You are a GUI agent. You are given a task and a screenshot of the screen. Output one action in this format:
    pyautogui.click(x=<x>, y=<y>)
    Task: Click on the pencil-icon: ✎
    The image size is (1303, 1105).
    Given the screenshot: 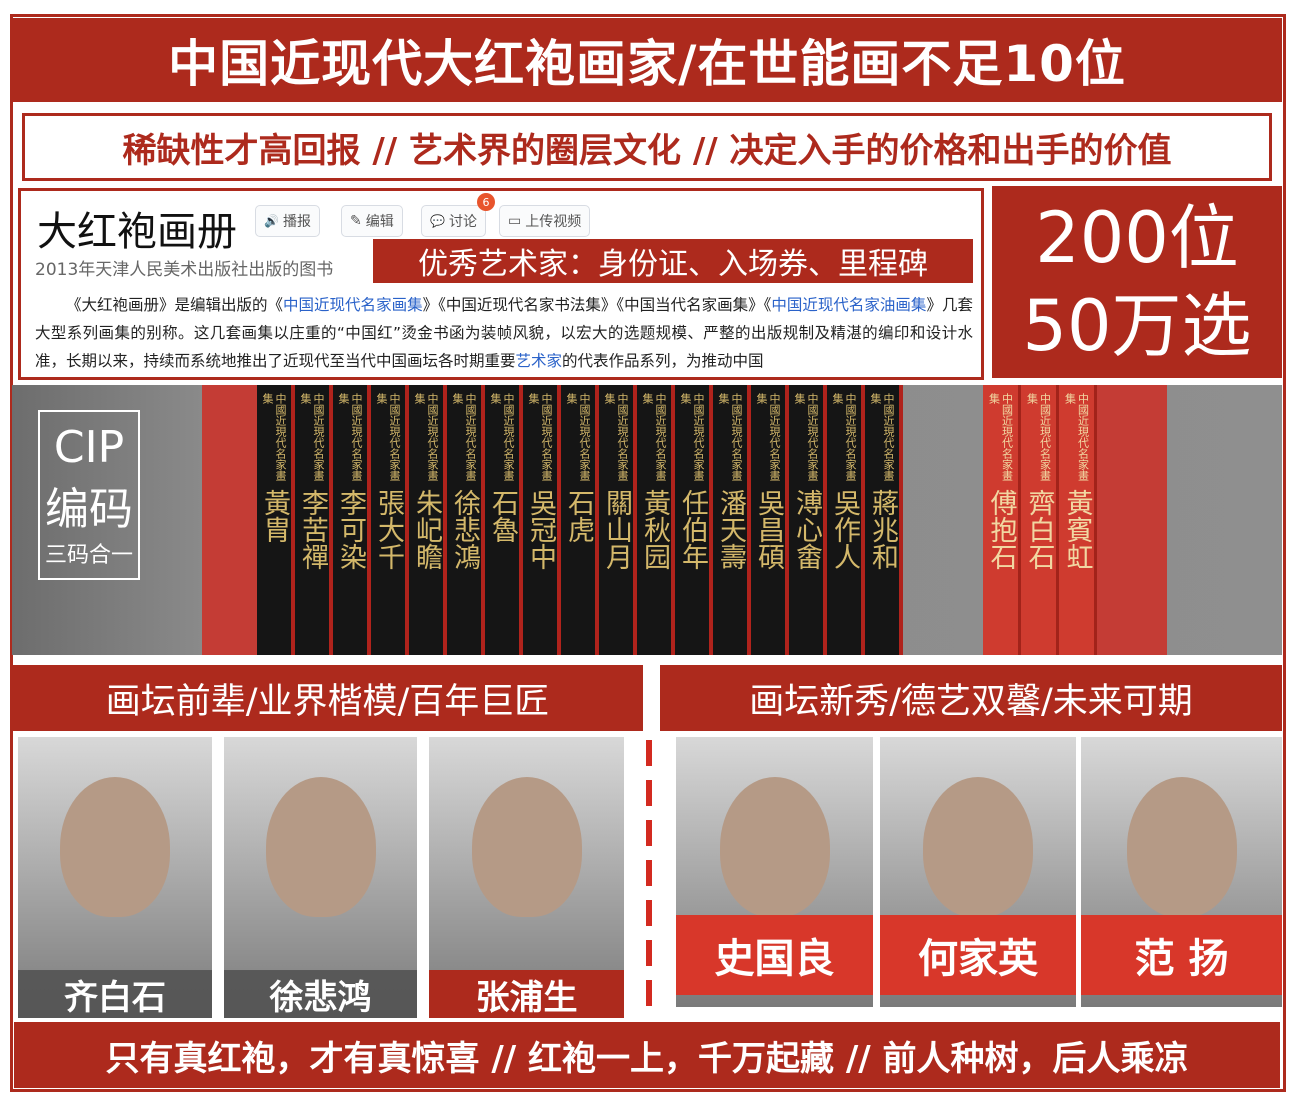 What is the action you would take?
    pyautogui.click(x=356, y=221)
    